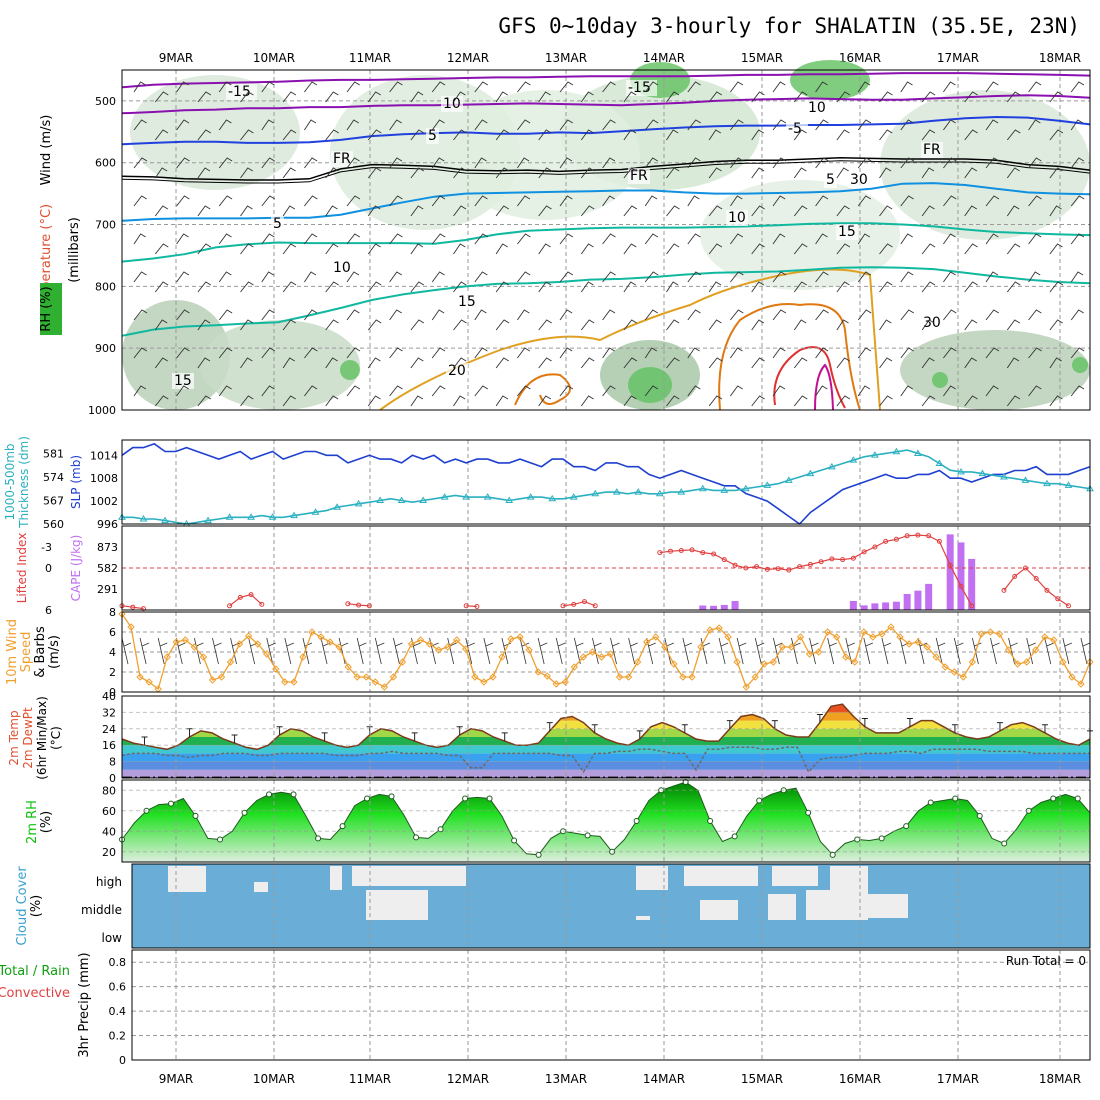 This screenshot has width=1100, height=1100. Describe the element at coordinates (467, 302) in the screenshot. I see `isotherm-label-10: 15` at that location.